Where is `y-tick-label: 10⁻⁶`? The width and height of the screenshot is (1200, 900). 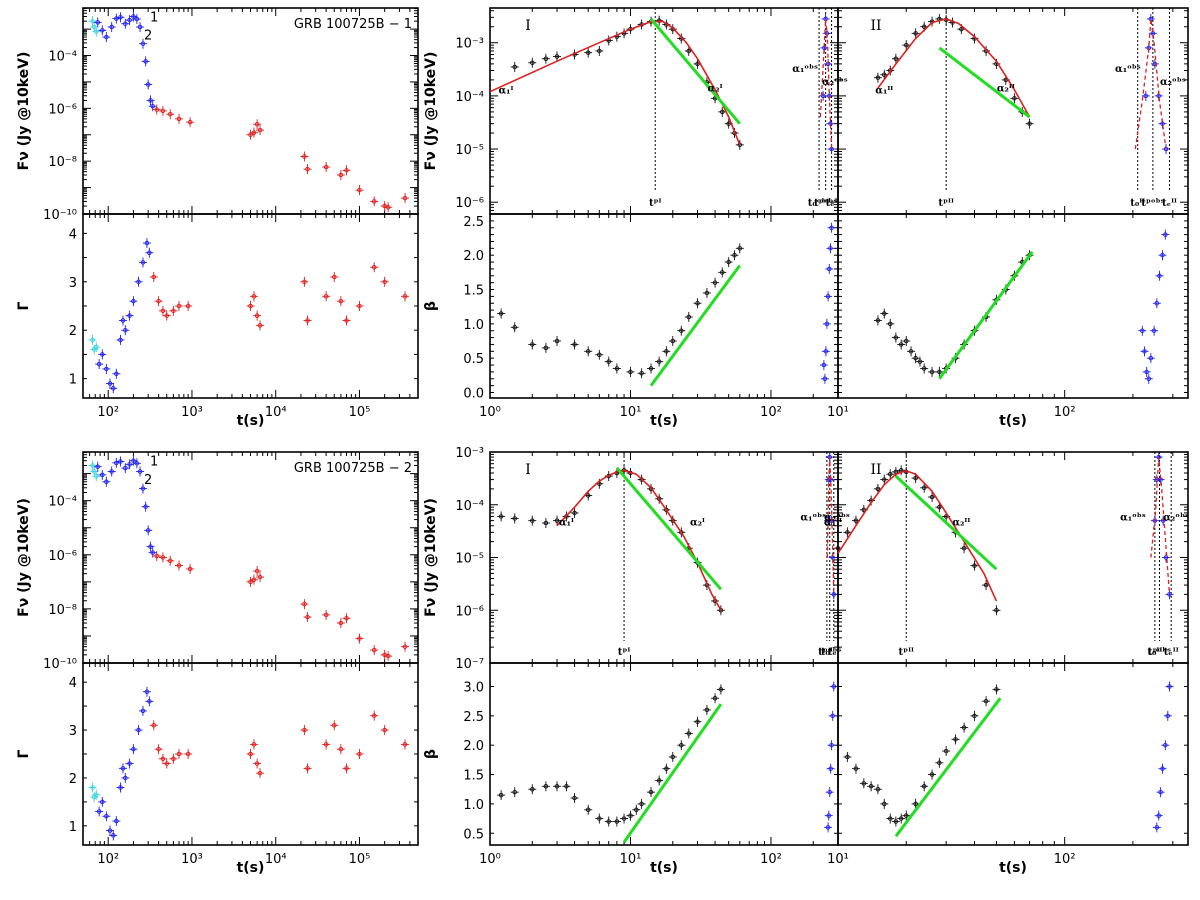
y-tick-label: 10⁻⁶ is located at coordinates (62, 109).